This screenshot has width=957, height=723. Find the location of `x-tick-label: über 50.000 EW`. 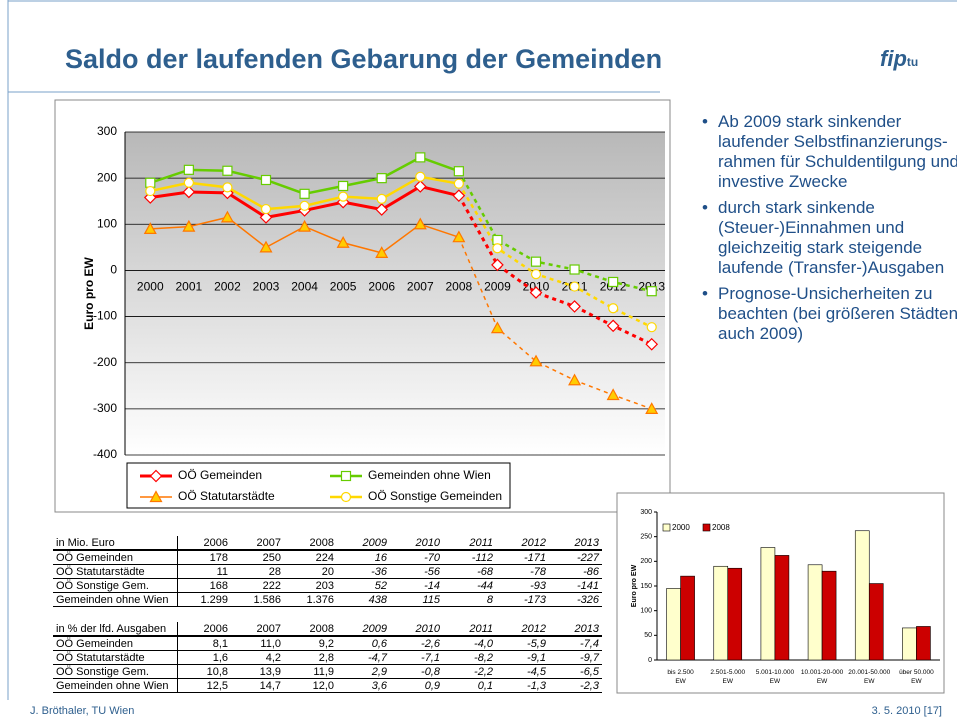

x-tick-label: über 50.000 EW is located at coordinates (916, 677).